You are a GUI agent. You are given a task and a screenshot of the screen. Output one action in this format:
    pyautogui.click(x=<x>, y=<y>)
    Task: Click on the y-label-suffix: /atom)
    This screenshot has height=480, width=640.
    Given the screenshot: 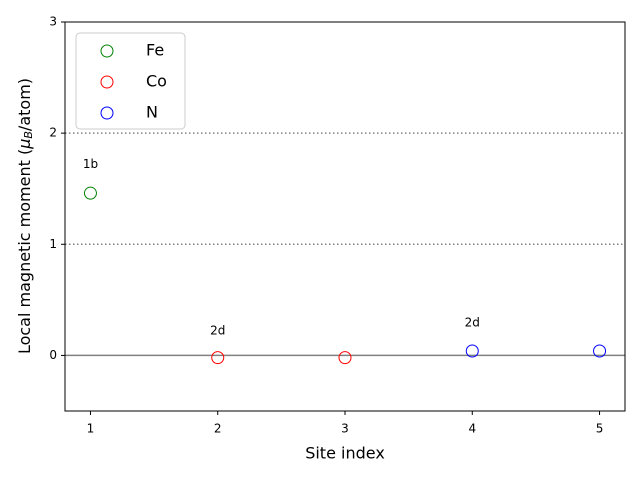 What is the action you would take?
    pyautogui.click(x=24, y=104)
    